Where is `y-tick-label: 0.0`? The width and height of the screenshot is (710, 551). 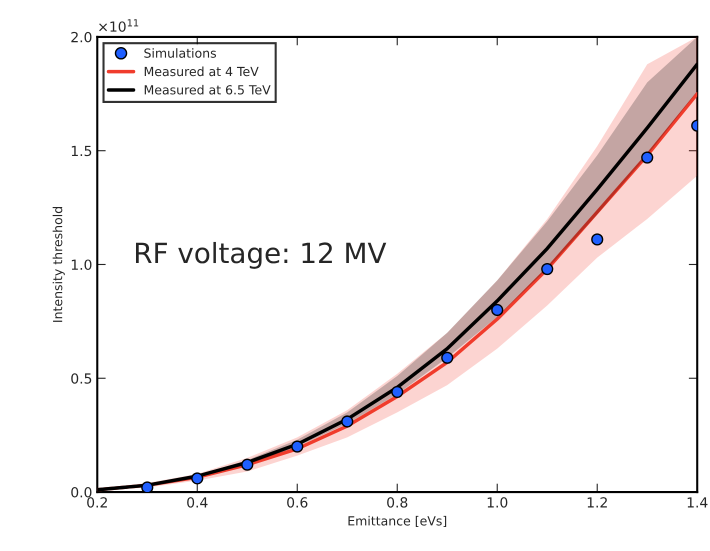
y-tick-label: 0.0 is located at coordinates (81, 492).